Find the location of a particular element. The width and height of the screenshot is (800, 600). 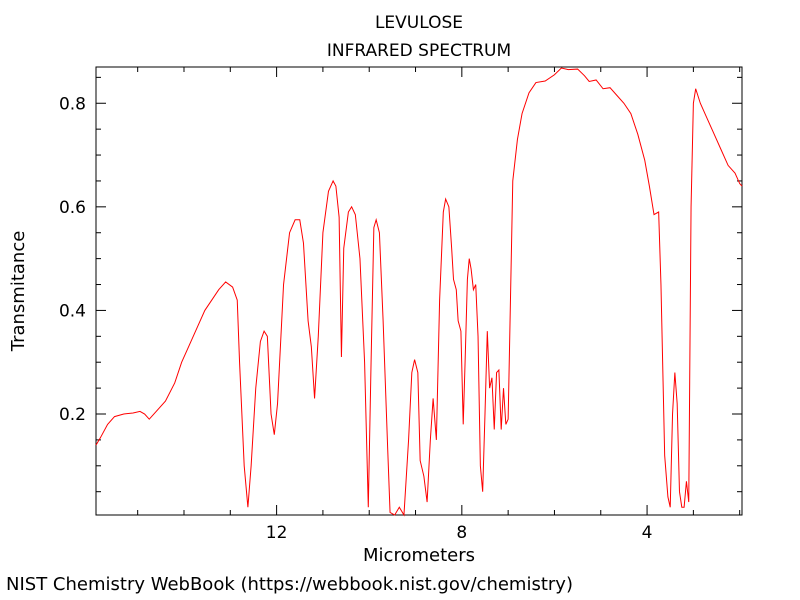

y-tick-label: 0.6 is located at coordinates (72, 208).